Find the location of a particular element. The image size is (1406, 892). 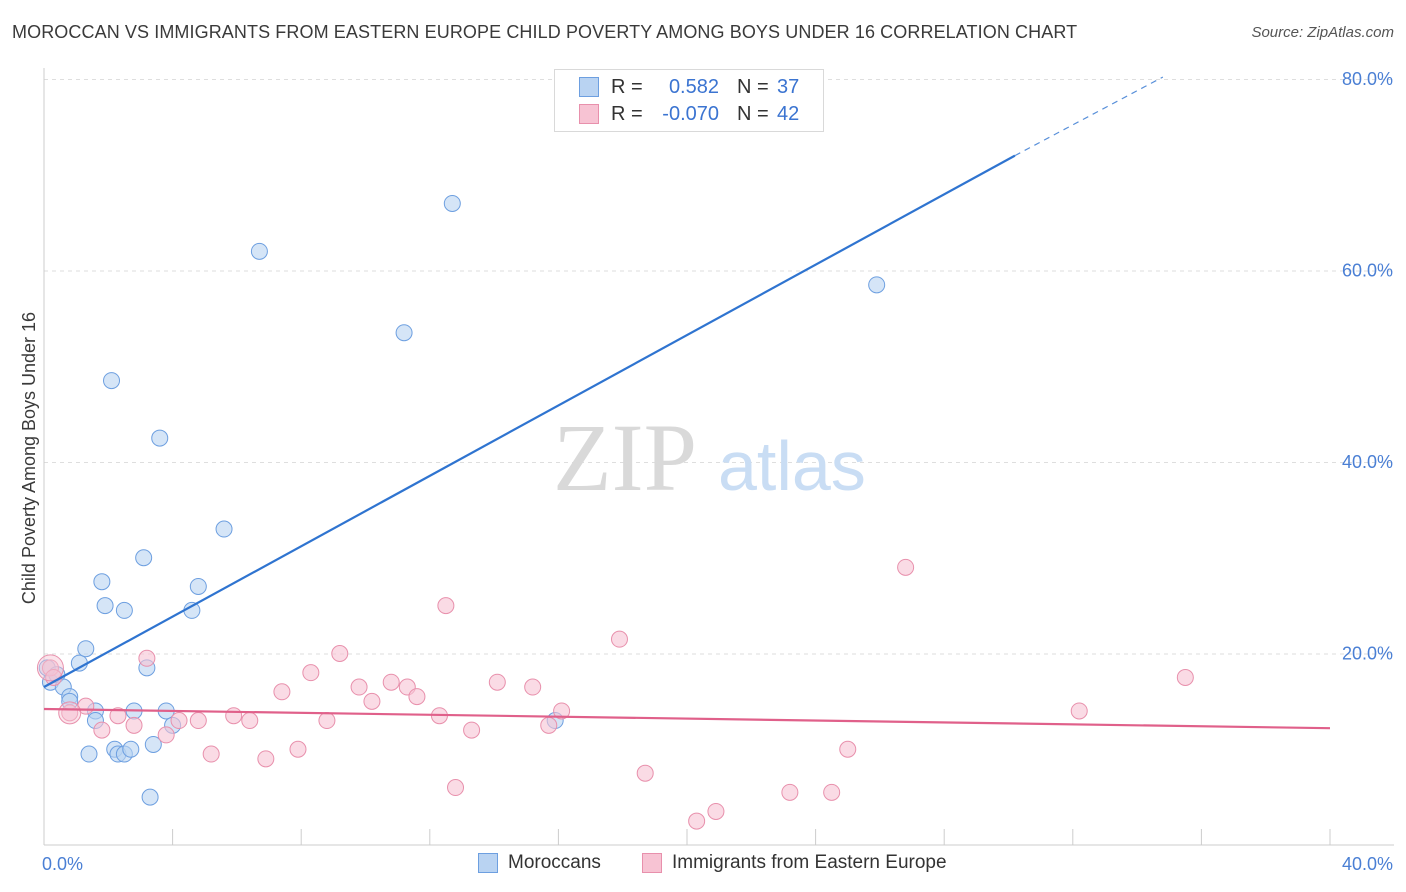

legend-n-value: 37 is located at coordinates (788, 86).